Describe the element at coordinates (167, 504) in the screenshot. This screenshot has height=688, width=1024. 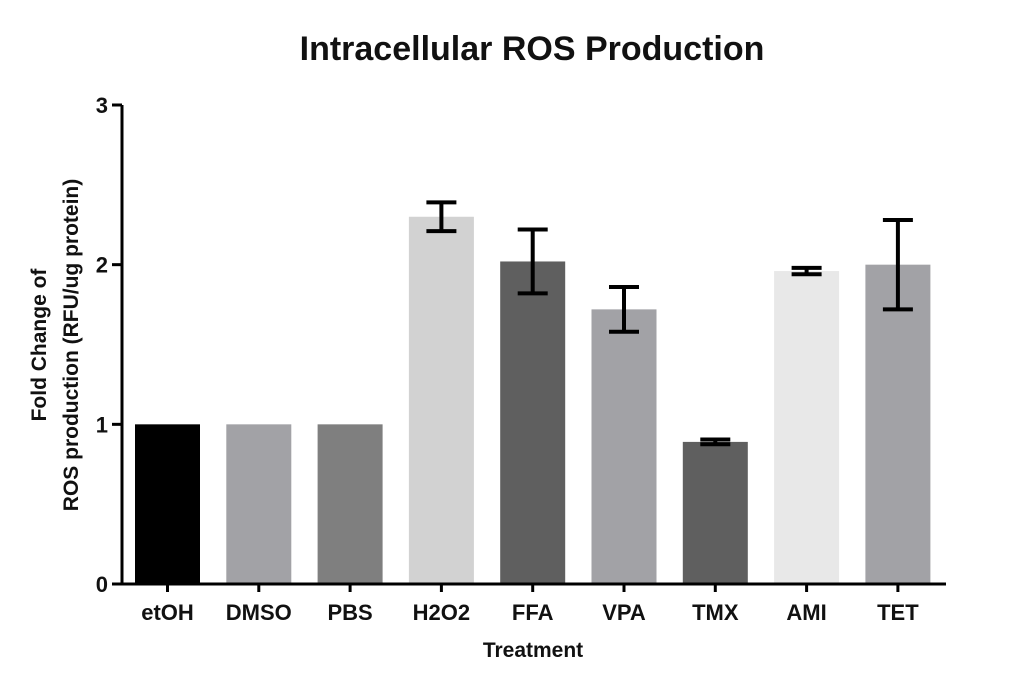
I see `bar-etoh` at that location.